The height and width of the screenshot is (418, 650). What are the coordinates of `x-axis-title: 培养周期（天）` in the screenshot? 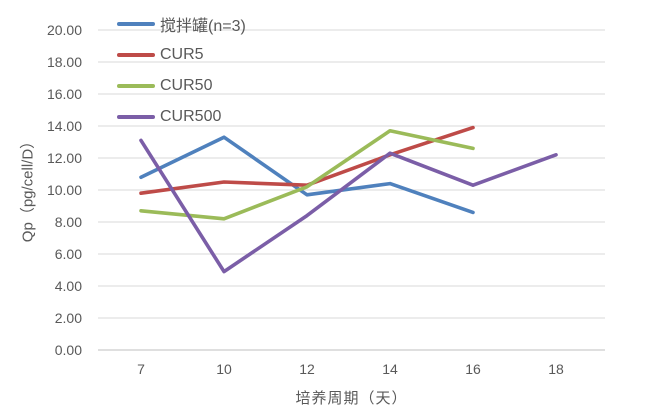 It's located at (351, 398).